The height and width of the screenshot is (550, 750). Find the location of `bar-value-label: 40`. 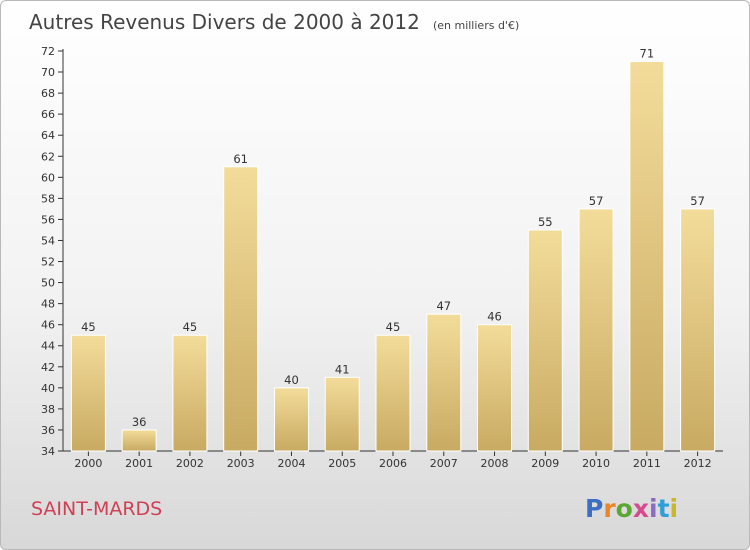

bar-value-label: 40 is located at coordinates (291, 380).